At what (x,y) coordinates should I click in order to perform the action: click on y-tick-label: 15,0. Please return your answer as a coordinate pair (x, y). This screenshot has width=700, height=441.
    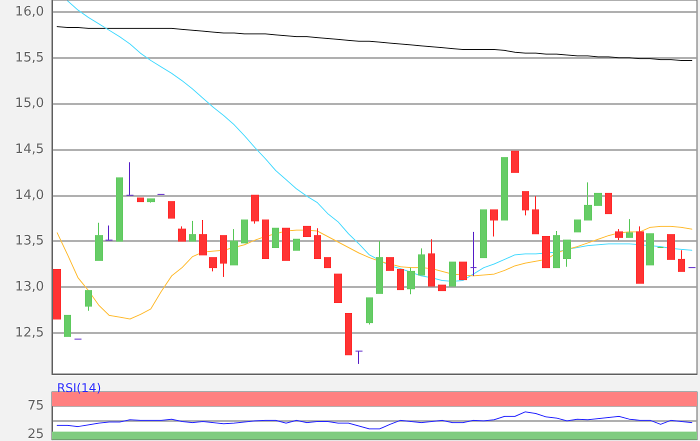
    Looking at the image, I should click on (29, 104).